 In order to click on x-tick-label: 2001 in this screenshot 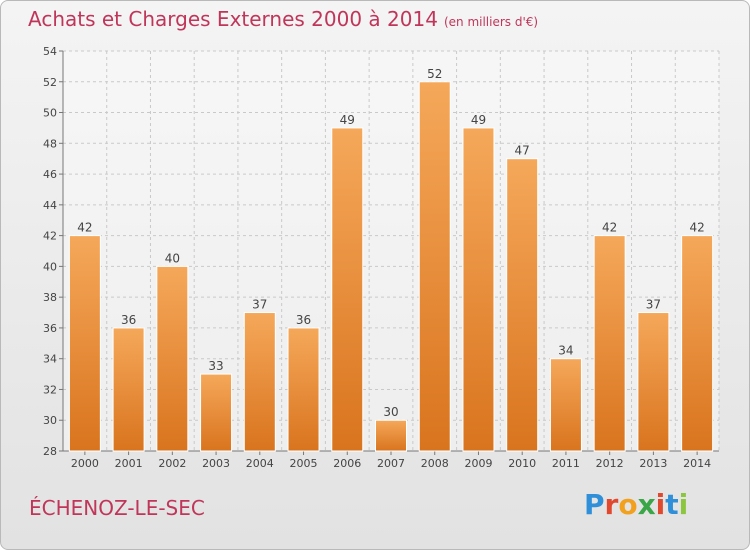, I will do `click(129, 463)`.